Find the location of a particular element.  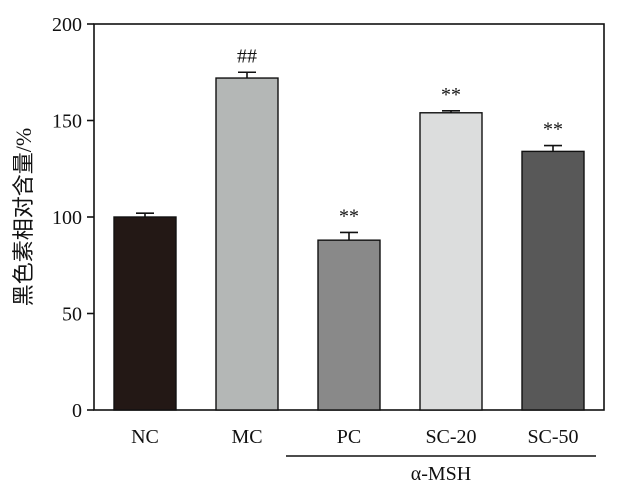

bar-mc is located at coordinates (247, 244).